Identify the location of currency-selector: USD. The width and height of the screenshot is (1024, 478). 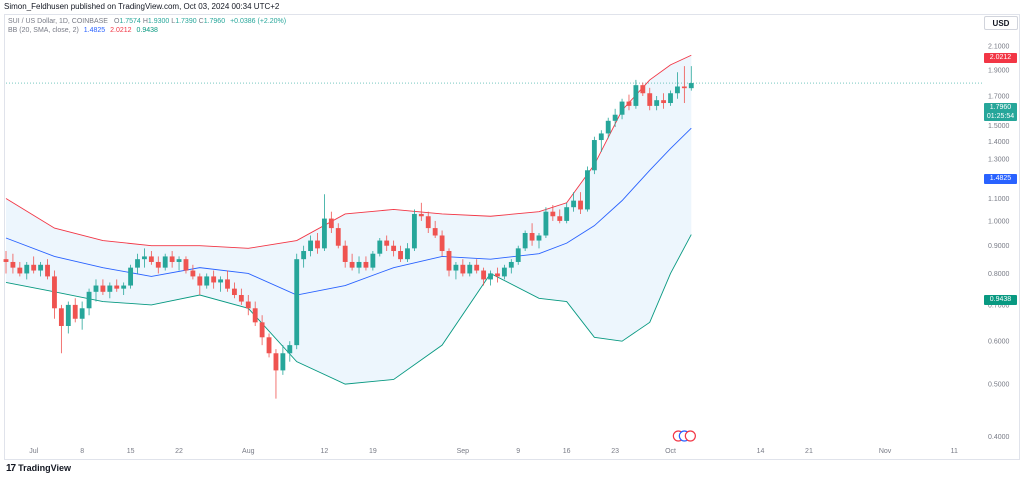
(1001, 23).